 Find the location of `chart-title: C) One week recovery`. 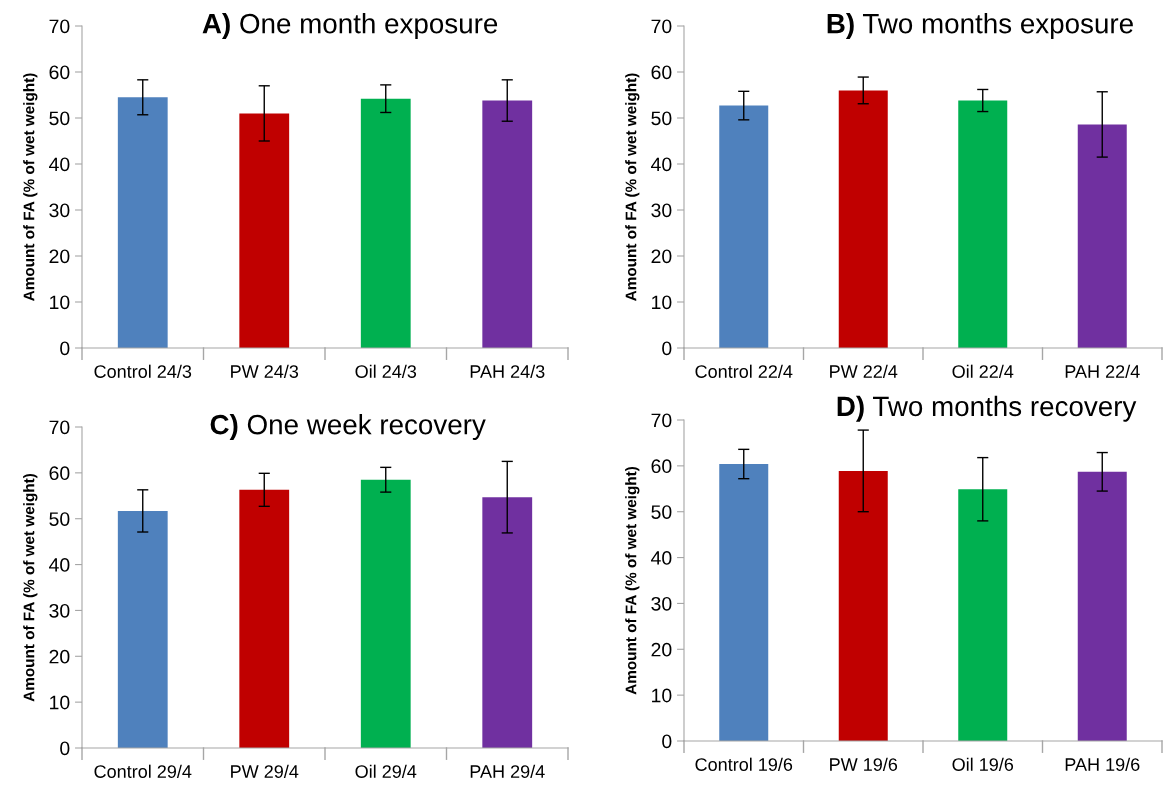

chart-title: C) One week recovery is located at coordinates (348, 427).